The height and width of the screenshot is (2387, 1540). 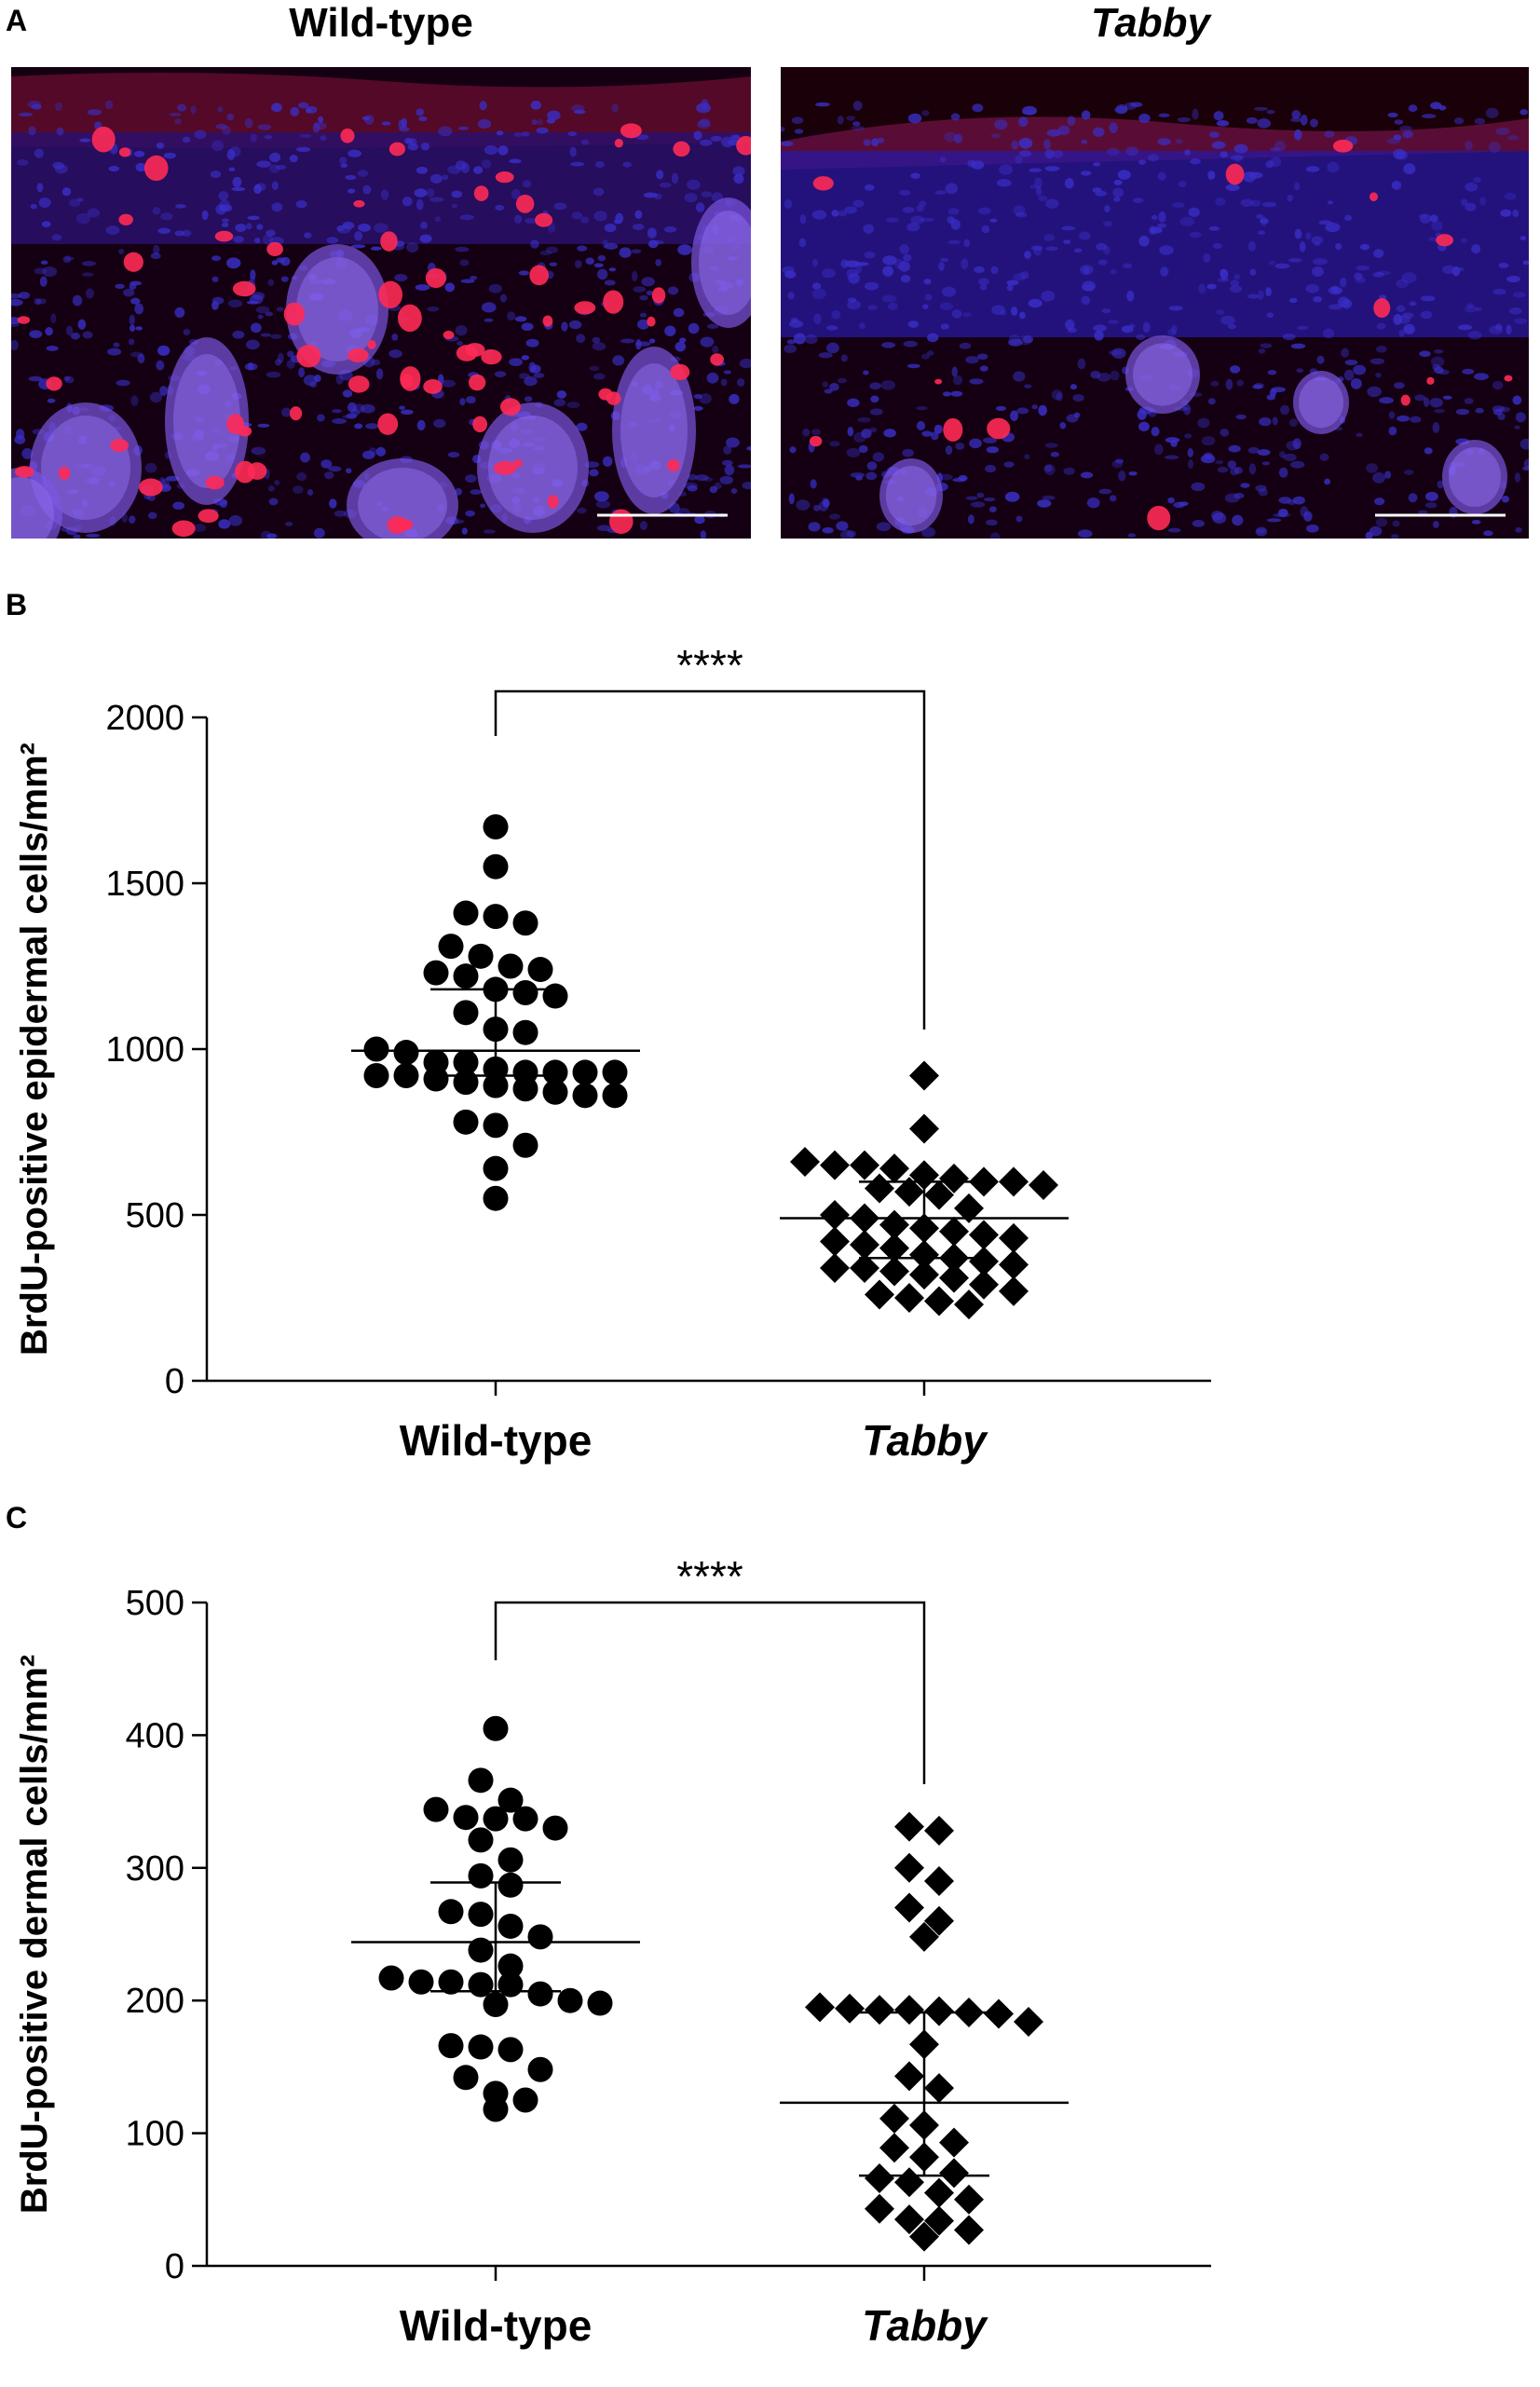 What do you see at coordinates (16, 1517) in the screenshot?
I see `panel-c-label: C` at bounding box center [16, 1517].